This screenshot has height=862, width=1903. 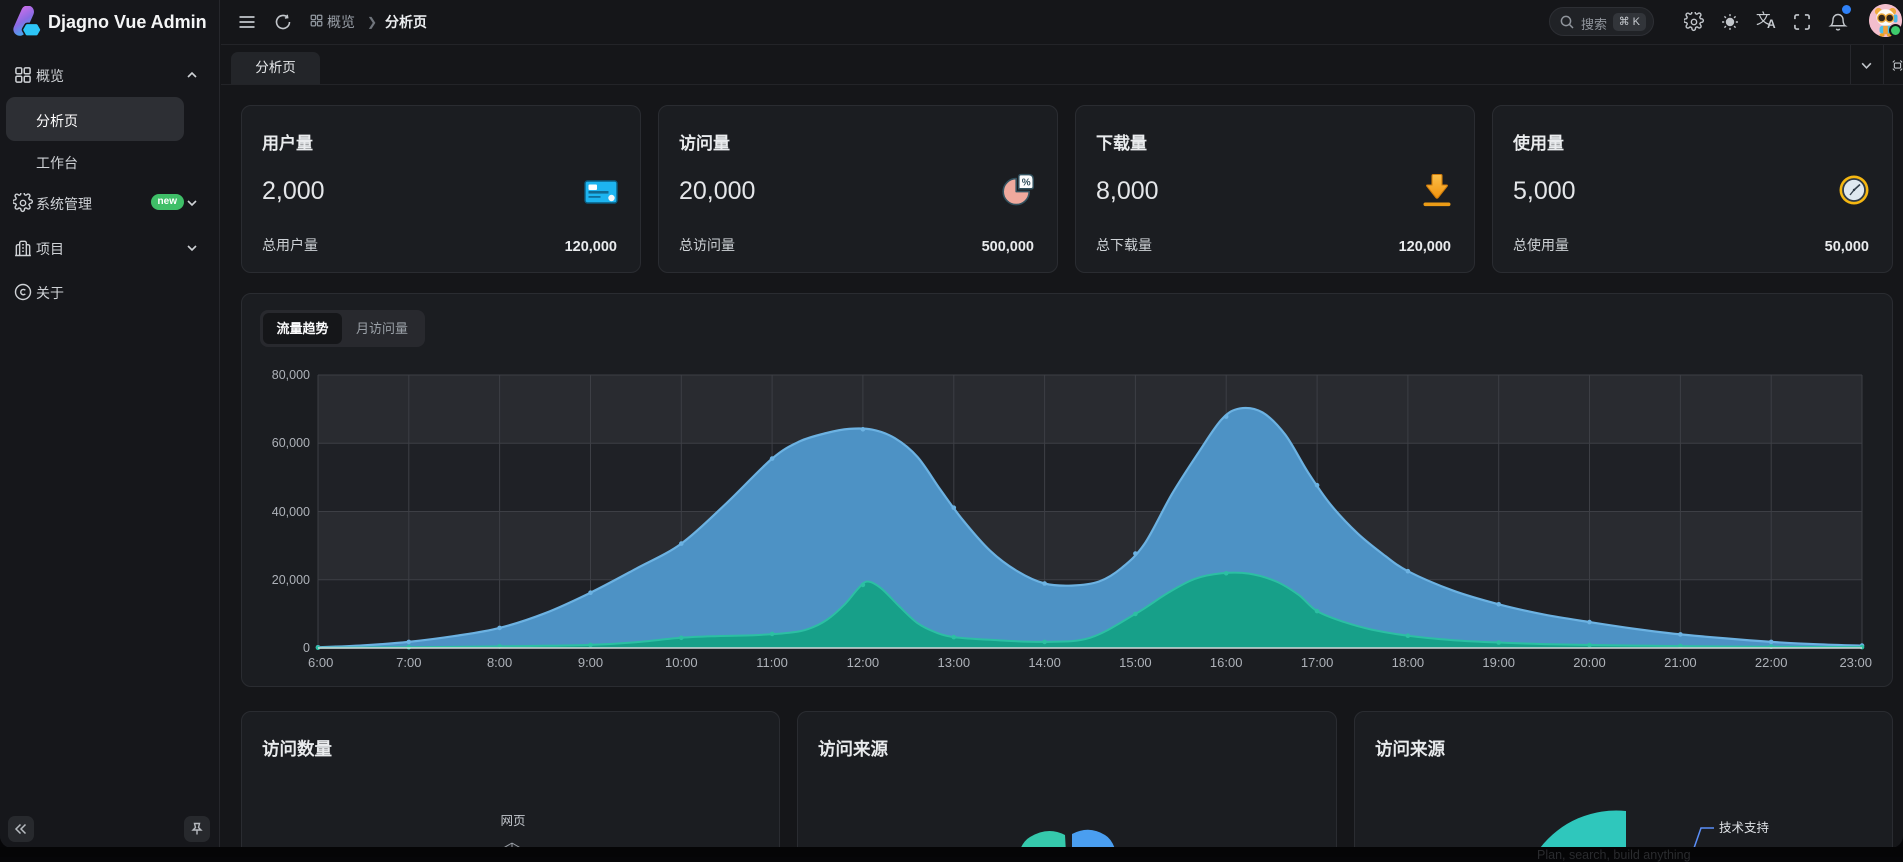 I want to click on svg-text: 技术支持, so click(x=1744, y=827).